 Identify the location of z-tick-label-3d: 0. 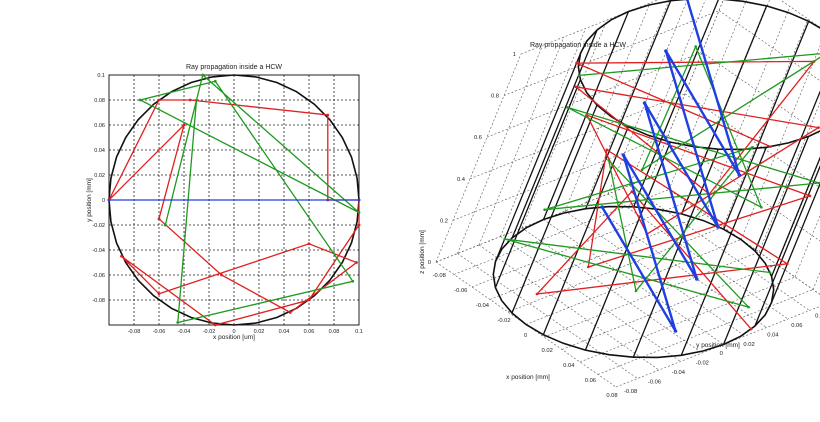
(429, 263).